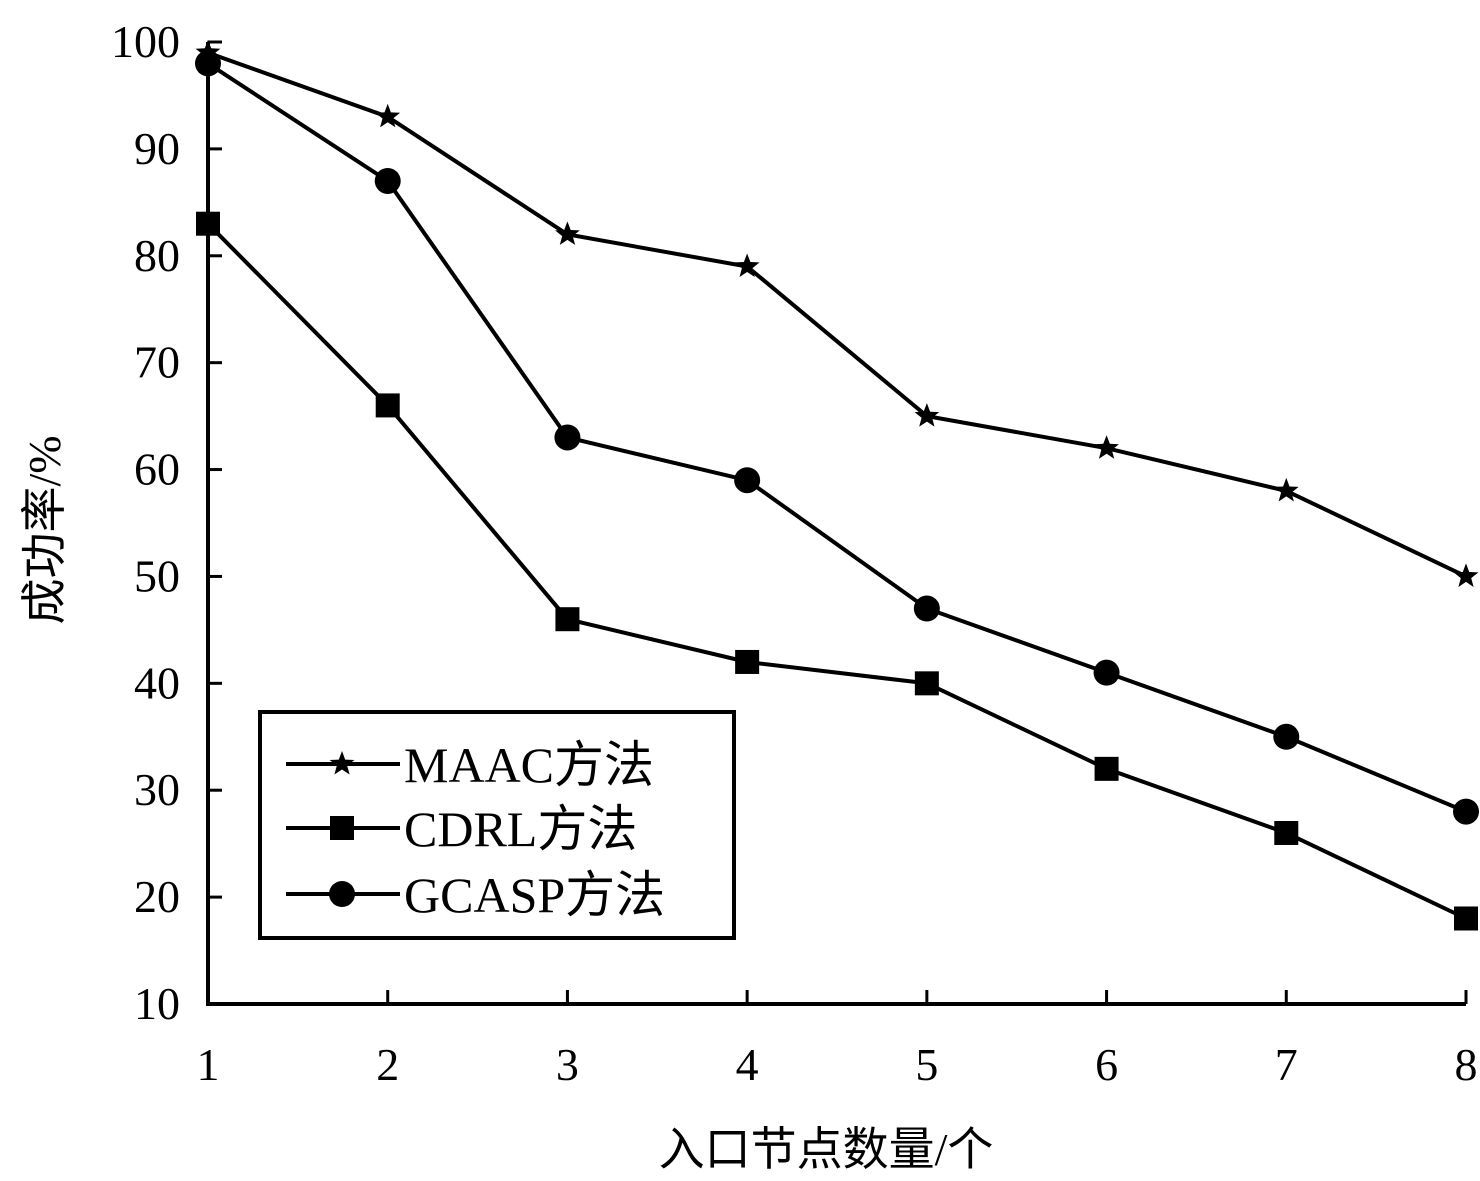 The width and height of the screenshot is (1480, 1181). Describe the element at coordinates (1286, 1064) in the screenshot. I see `x-tick-label: 7` at that location.